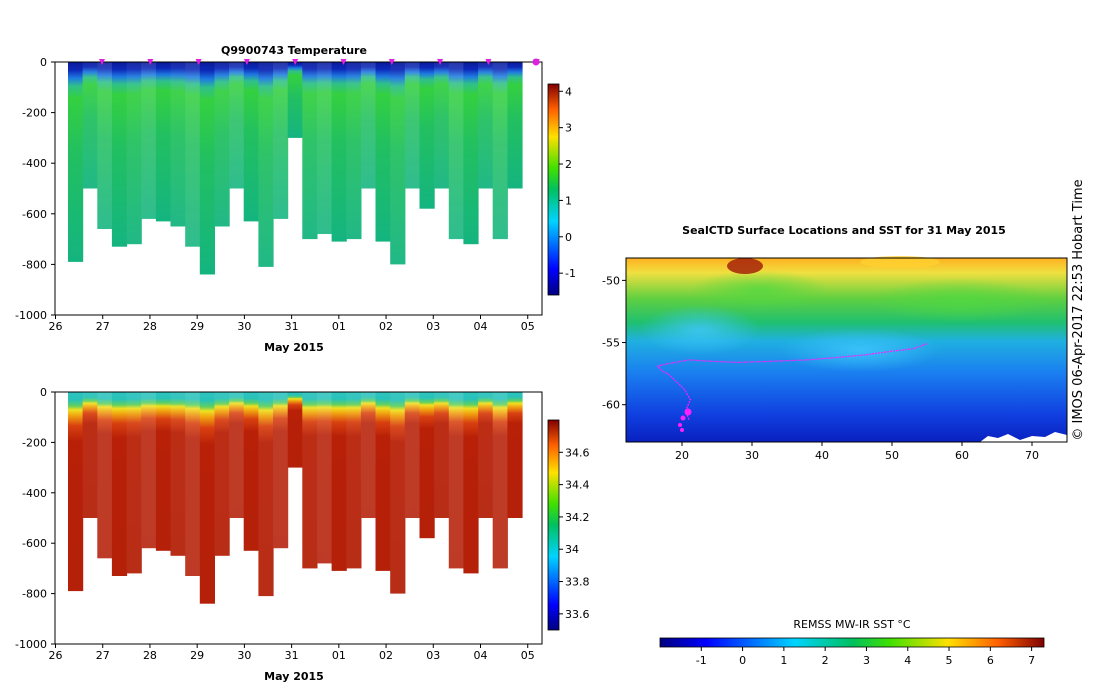 This screenshot has height=700, width=1099. I want to click on colorbar-tick-label: 6, so click(990, 660).